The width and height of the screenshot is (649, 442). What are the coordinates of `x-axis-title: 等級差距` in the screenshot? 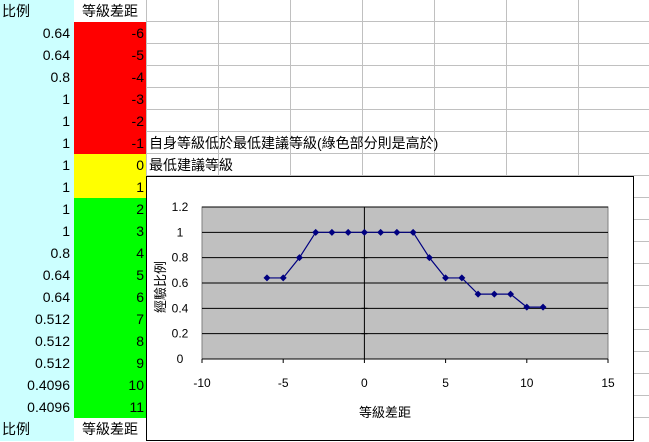 It's located at (385, 413).